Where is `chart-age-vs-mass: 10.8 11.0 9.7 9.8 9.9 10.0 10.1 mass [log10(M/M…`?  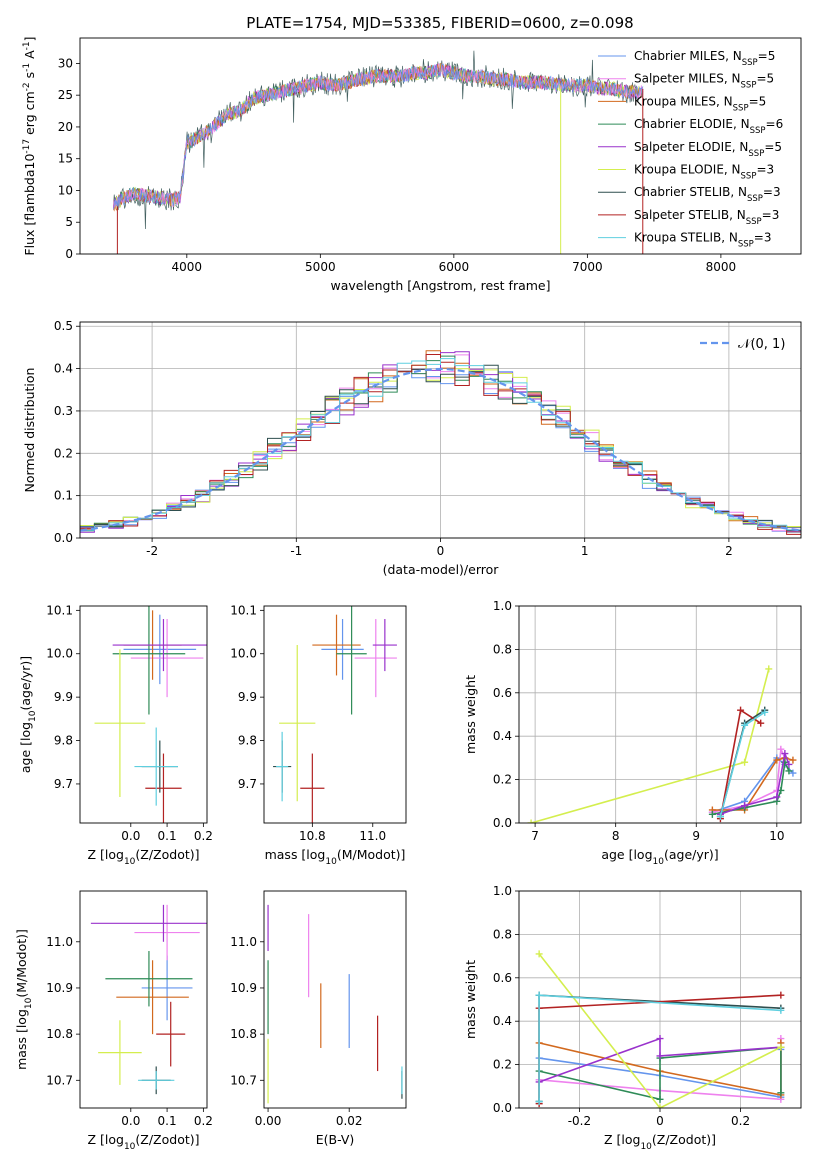
chart-age-vs-mass: 10.8 11.0 9.7 9.8 9.9 10.0 10.1 mass [log10(M/M… is located at coordinates (318, 735).